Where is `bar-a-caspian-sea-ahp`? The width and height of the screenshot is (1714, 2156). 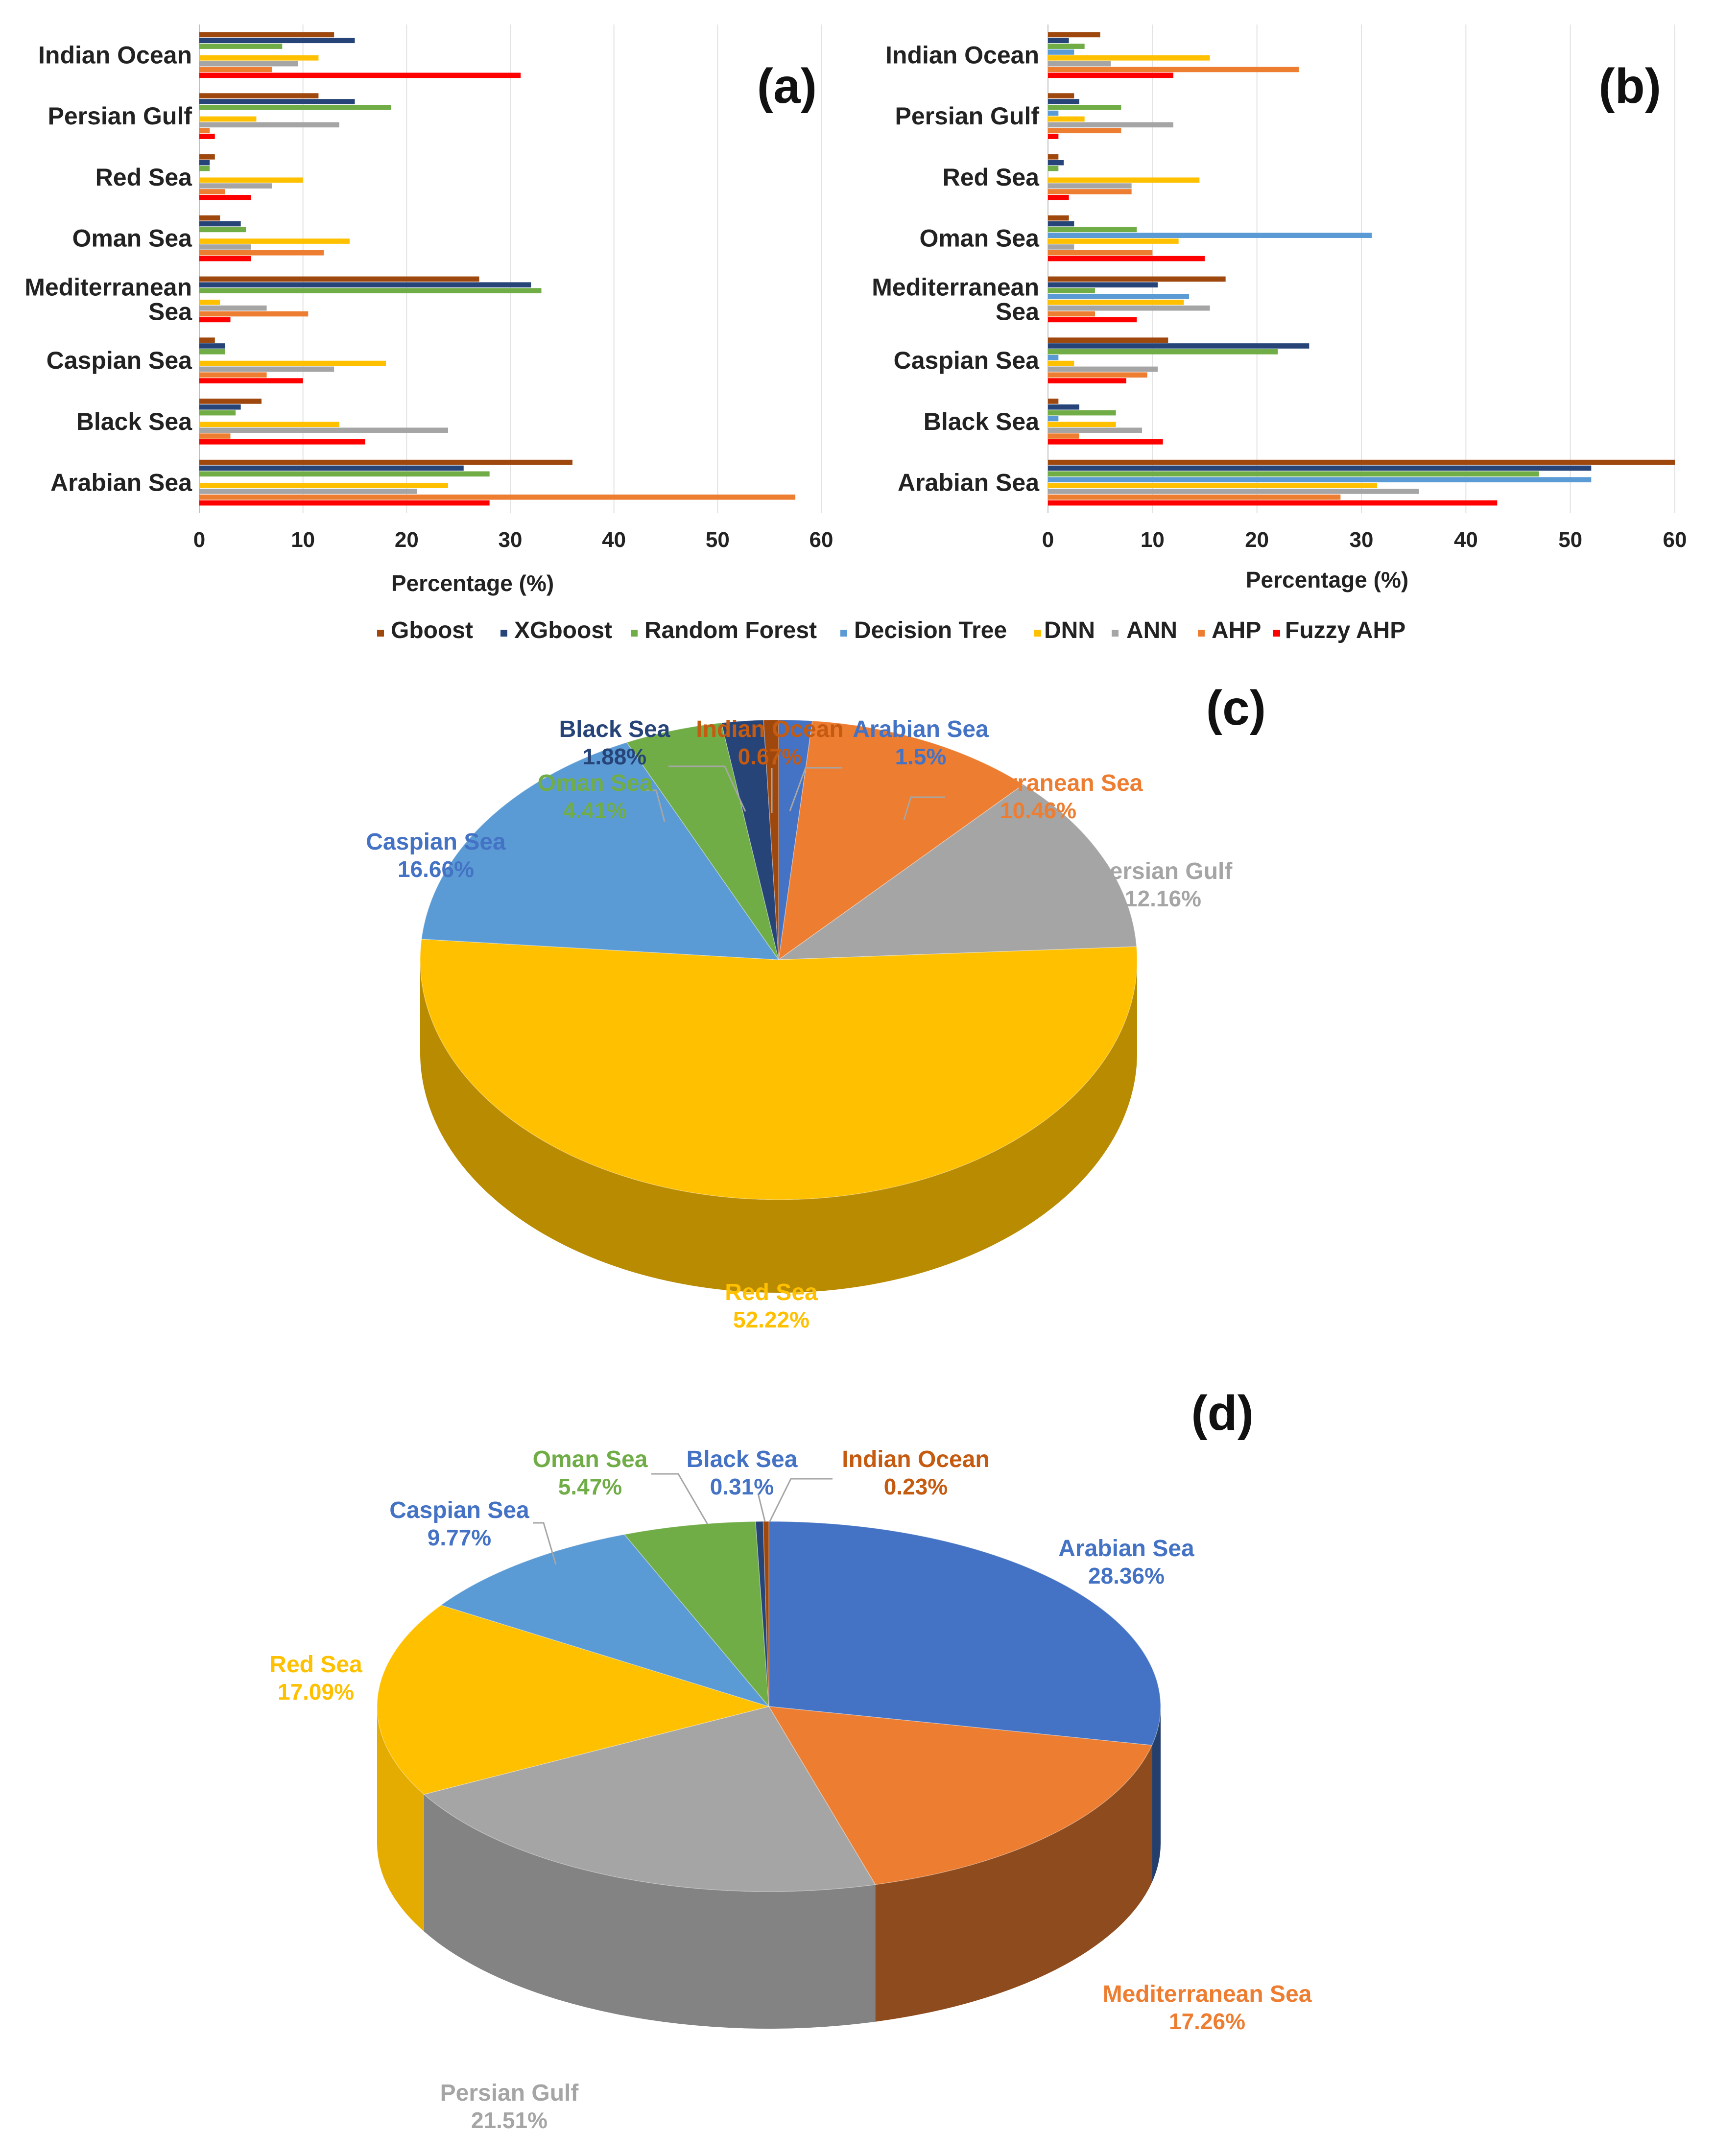 bar-a-caspian-sea-ahp is located at coordinates (233, 375).